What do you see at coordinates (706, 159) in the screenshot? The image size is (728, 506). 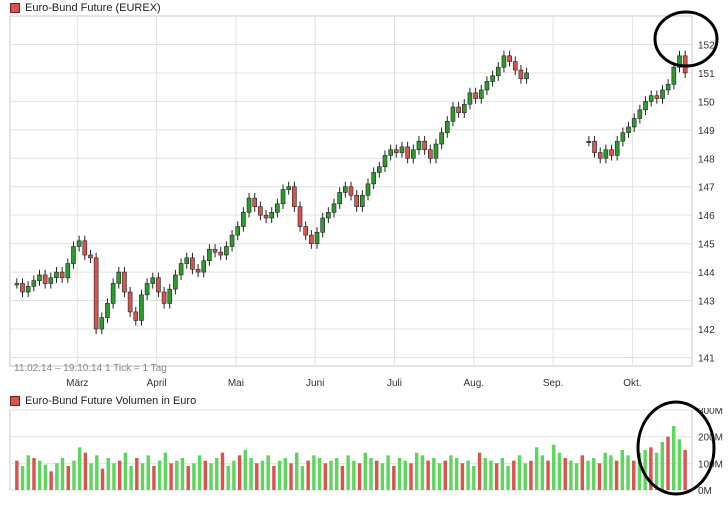 I see `price-y-tick-label: 148` at bounding box center [706, 159].